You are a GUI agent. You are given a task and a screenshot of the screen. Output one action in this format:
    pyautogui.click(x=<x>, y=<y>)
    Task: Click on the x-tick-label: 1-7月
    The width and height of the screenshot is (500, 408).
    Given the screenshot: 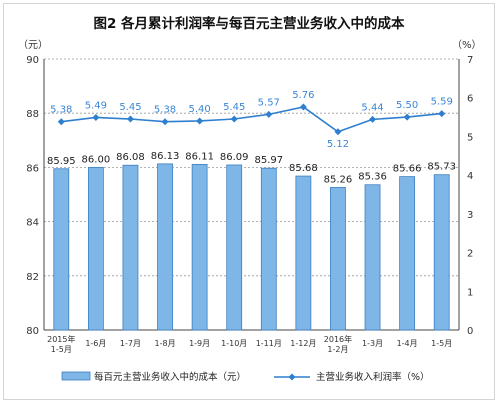 What is the action you would take?
    pyautogui.click(x=130, y=343)
    